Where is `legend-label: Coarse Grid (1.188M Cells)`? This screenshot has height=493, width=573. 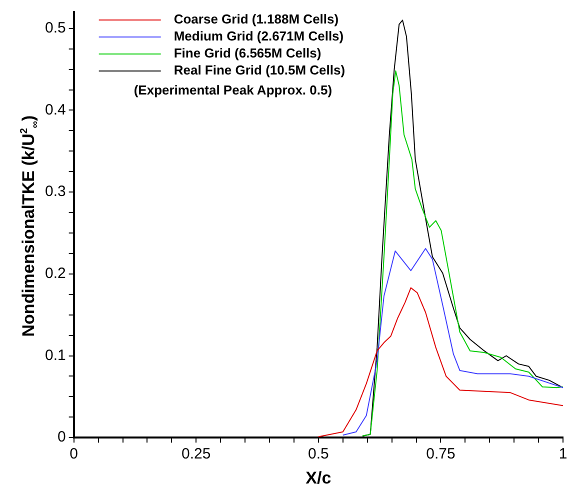
legend-label: Coarse Grid (1.188M Cells) is located at coordinates (256, 19).